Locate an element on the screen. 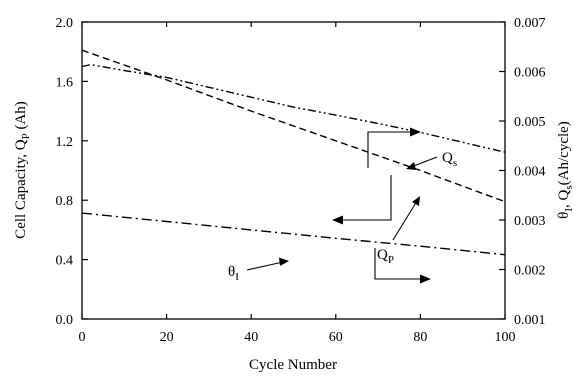 The height and width of the screenshot is (377, 588). right-y-tick-label-0.003: 0.003 is located at coordinates (530, 221).